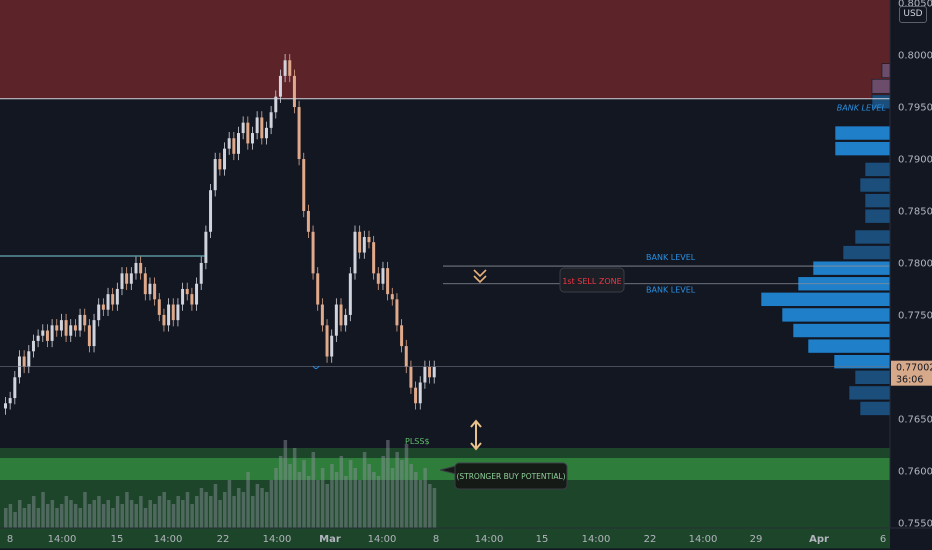  Describe the element at coordinates (117, 539) in the screenshot. I see `time-tick-label: 15` at that location.